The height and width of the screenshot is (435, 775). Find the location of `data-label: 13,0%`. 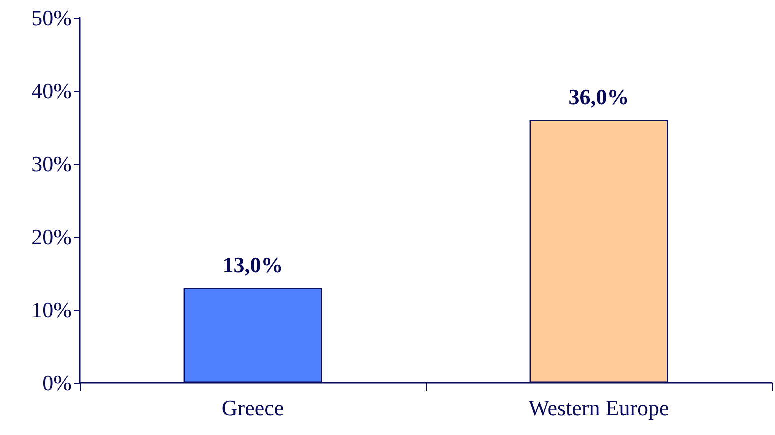

data-label: 13,0% is located at coordinates (253, 265).